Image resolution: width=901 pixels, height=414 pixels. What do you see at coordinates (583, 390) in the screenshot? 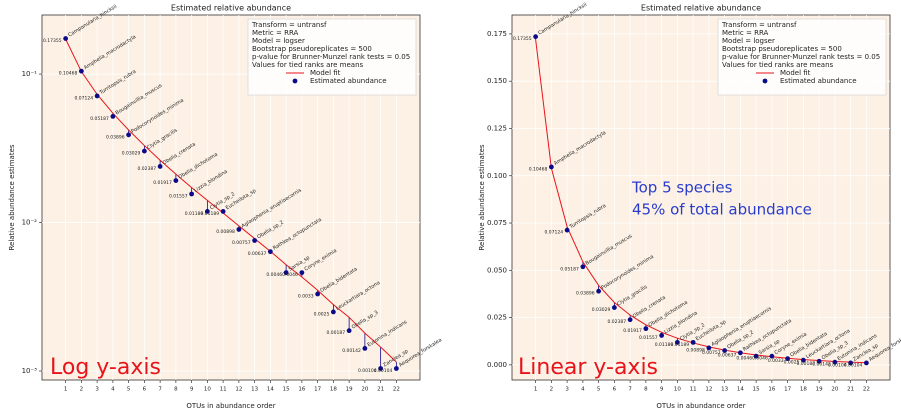
I see `x-tick-label: 4` at bounding box center [583, 390].